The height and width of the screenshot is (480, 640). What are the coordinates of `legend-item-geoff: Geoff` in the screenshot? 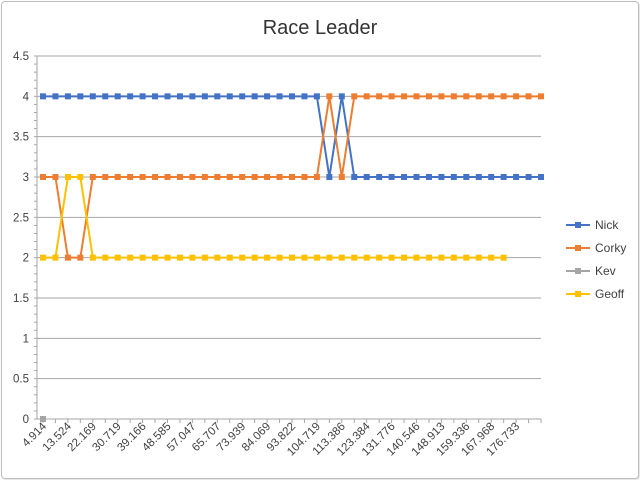 It's located at (595, 294).